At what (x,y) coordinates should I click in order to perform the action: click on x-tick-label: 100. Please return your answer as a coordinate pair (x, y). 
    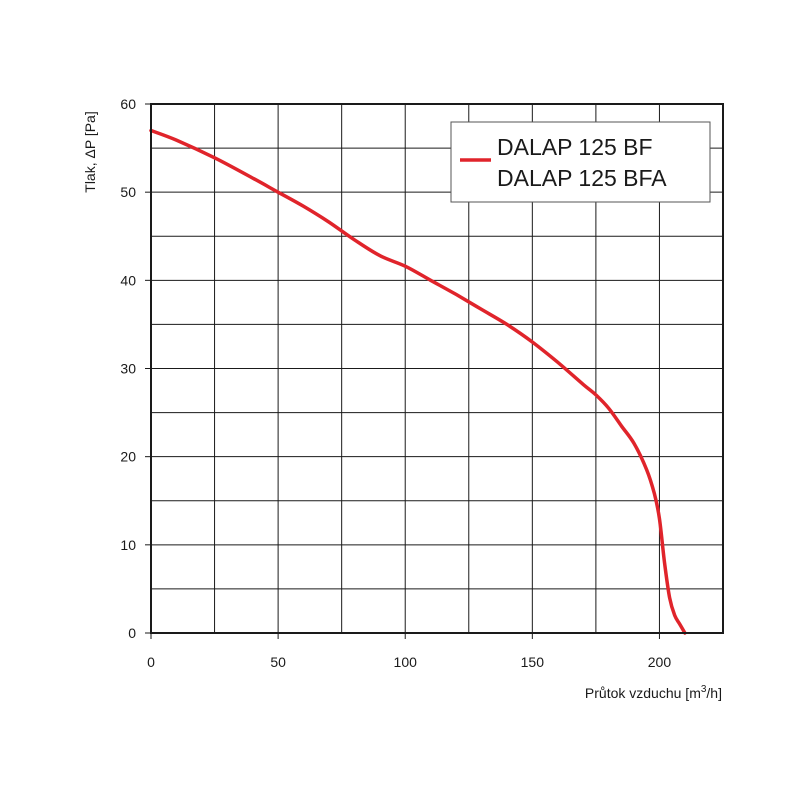
    Looking at the image, I should click on (406, 662).